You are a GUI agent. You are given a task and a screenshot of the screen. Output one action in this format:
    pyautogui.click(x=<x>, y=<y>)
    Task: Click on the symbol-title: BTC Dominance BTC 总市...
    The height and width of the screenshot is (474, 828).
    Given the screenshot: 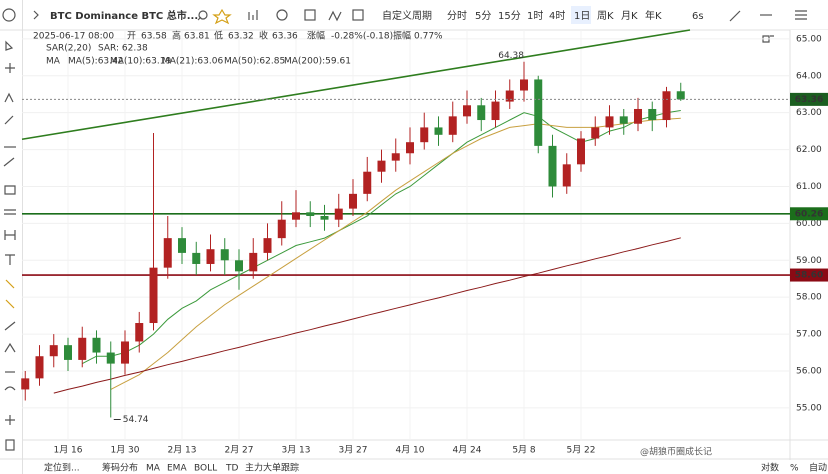 What is the action you would take?
    pyautogui.click(x=124, y=15)
    